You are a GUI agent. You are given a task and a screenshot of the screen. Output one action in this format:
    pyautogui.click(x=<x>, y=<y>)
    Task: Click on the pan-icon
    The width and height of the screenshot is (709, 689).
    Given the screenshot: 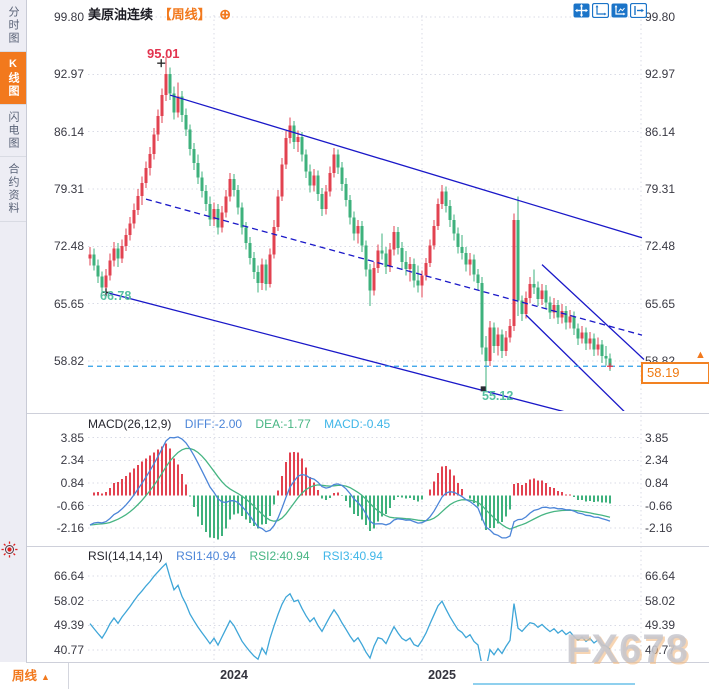 What is the action you would take?
    pyautogui.click(x=581, y=10)
    